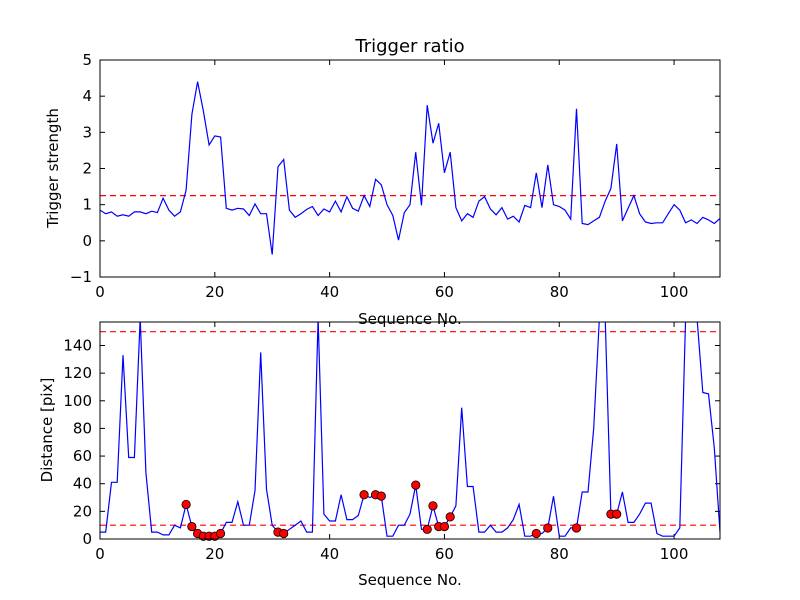 The image size is (800, 600). Describe the element at coordinates (81, 277) in the screenshot. I see `top-y-tick-label: −1` at that location.